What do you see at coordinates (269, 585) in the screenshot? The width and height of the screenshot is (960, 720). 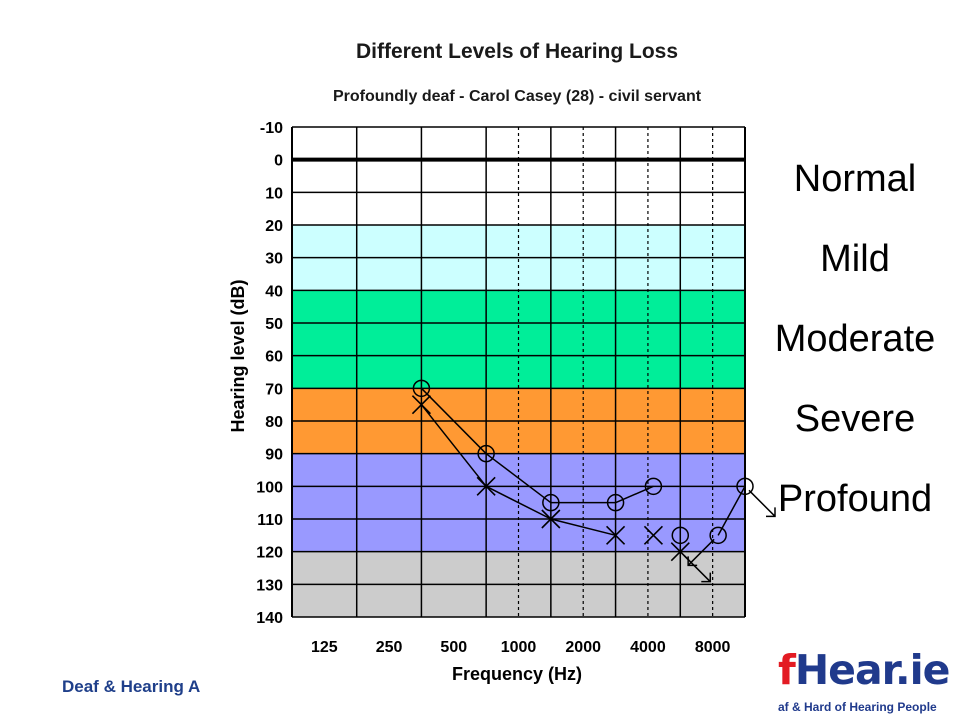 I see `y-tick-label-14: 130` at bounding box center [269, 585].